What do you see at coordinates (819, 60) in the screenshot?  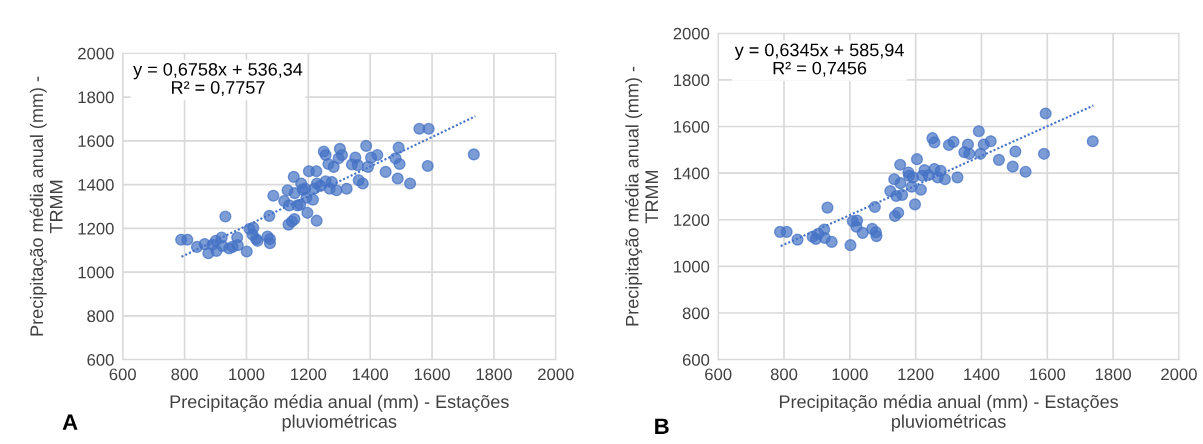 I see `annotation: y = 0,6345x + 585,94 R² = 0,7456` at bounding box center [819, 60].